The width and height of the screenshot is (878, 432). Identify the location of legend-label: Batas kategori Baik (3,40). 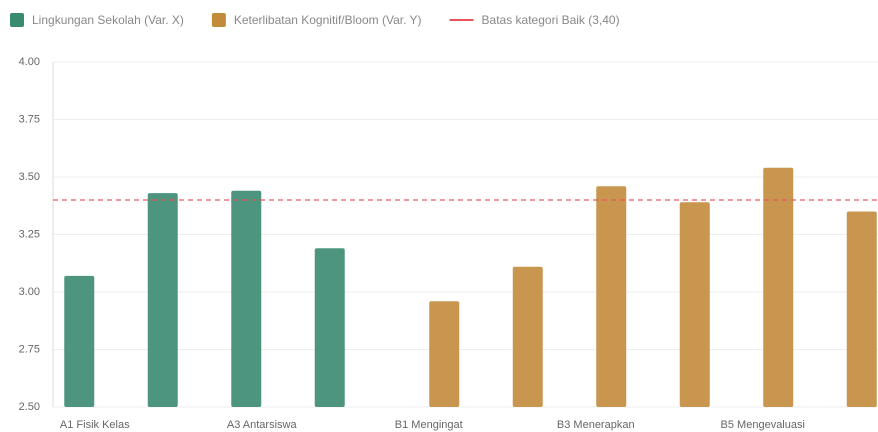
(551, 20).